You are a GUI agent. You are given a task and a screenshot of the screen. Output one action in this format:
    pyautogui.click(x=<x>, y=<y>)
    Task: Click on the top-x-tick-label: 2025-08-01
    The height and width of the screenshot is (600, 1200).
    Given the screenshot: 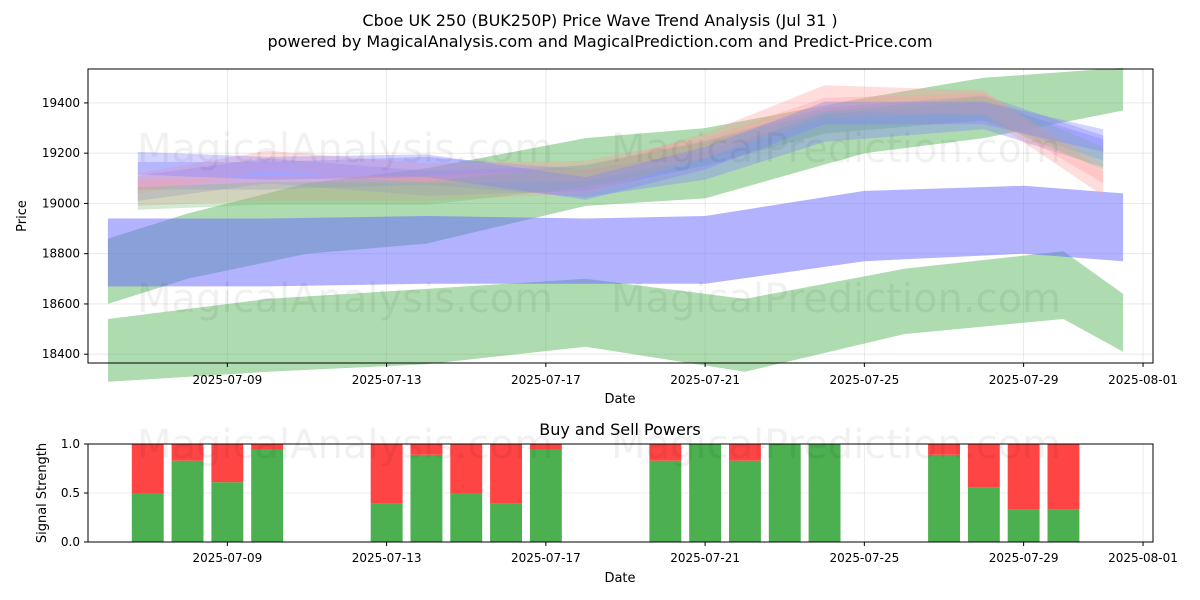 What is the action you would take?
    pyautogui.click(x=1143, y=380)
    